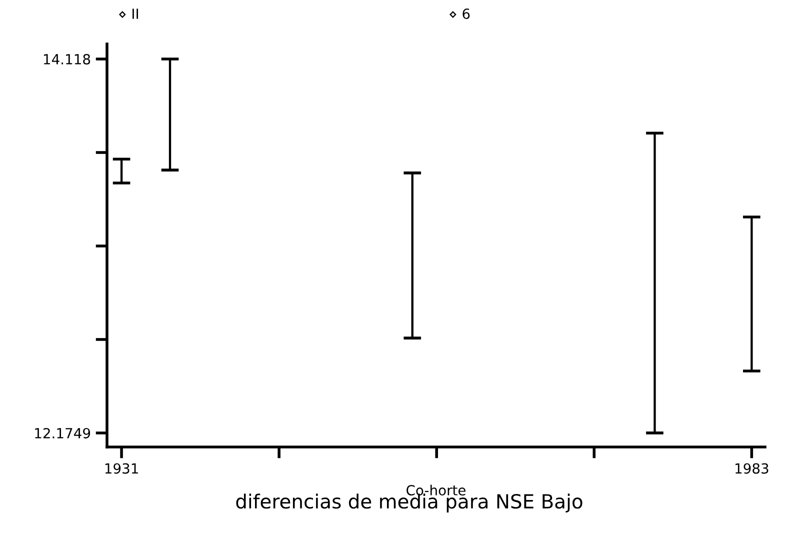 The height and width of the screenshot is (538, 787). What do you see at coordinates (459, 14) in the screenshot?
I see `text: ⋄ 6` at bounding box center [459, 14].